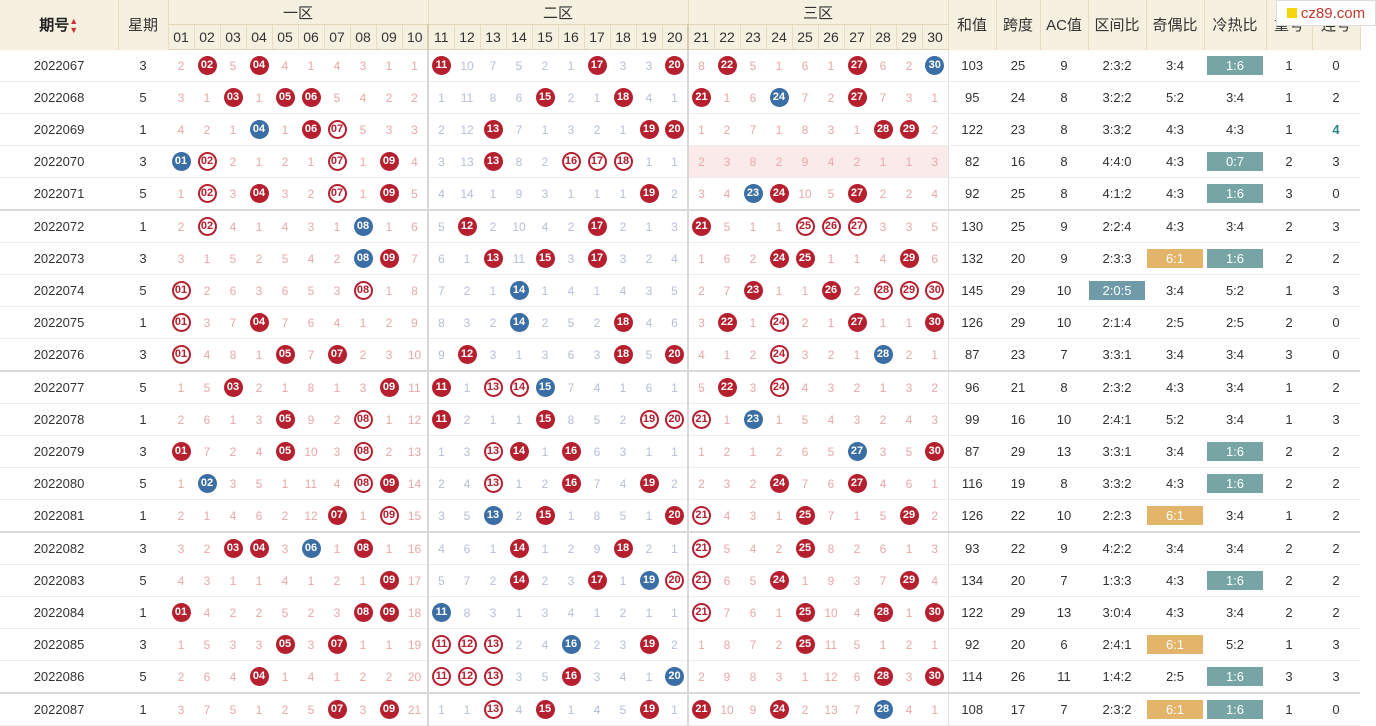 The width and height of the screenshot is (1376, 726). What do you see at coordinates (1175, 65) in the screenshot?
I see `odd-even-ratio: 3:4` at bounding box center [1175, 65].